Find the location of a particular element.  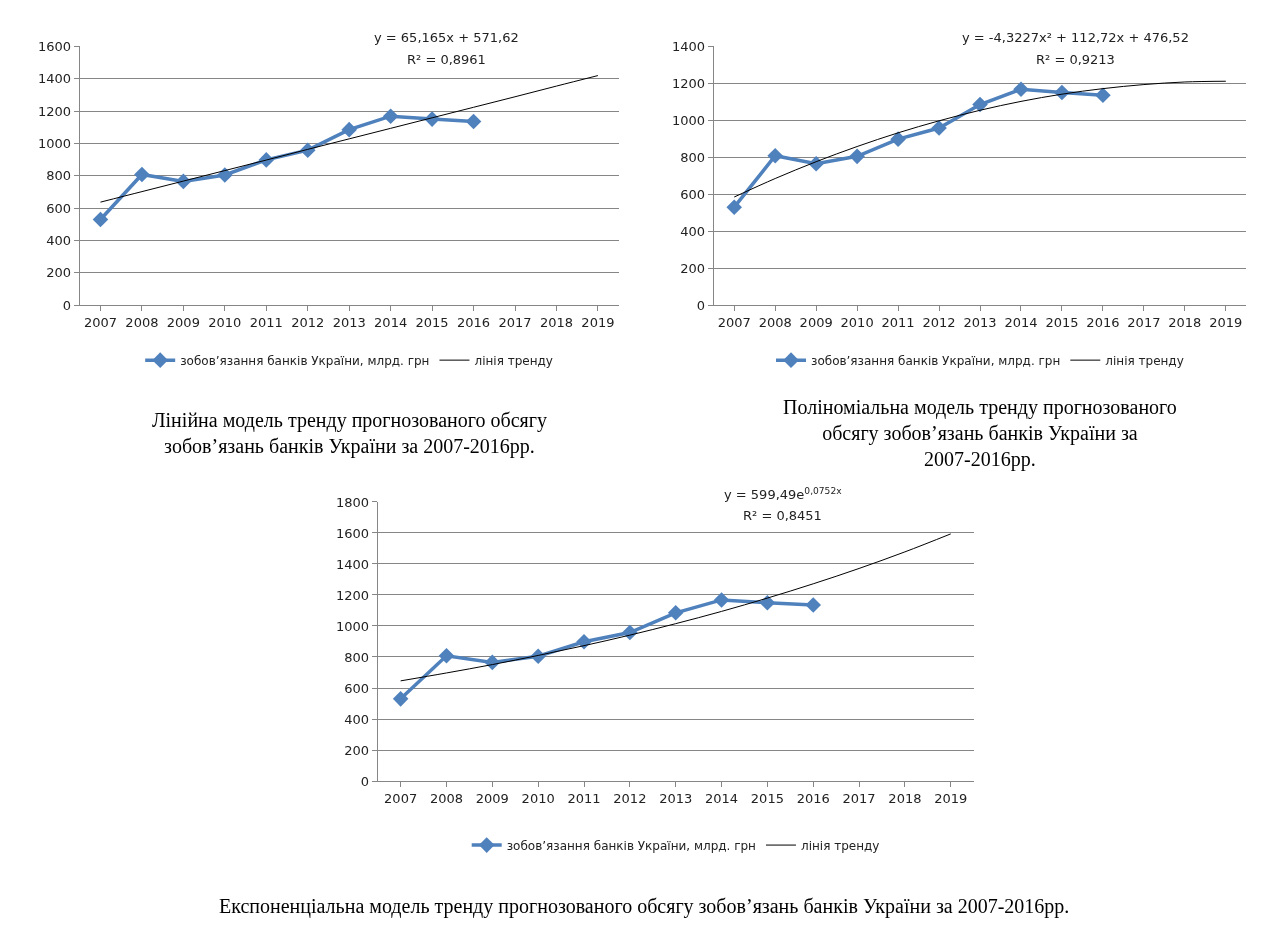

text: Експоненціальна модель тренду прогнозованого обсягу зобов’язань банків України за 2007-2016рр. is located at coordinates (644, 906).